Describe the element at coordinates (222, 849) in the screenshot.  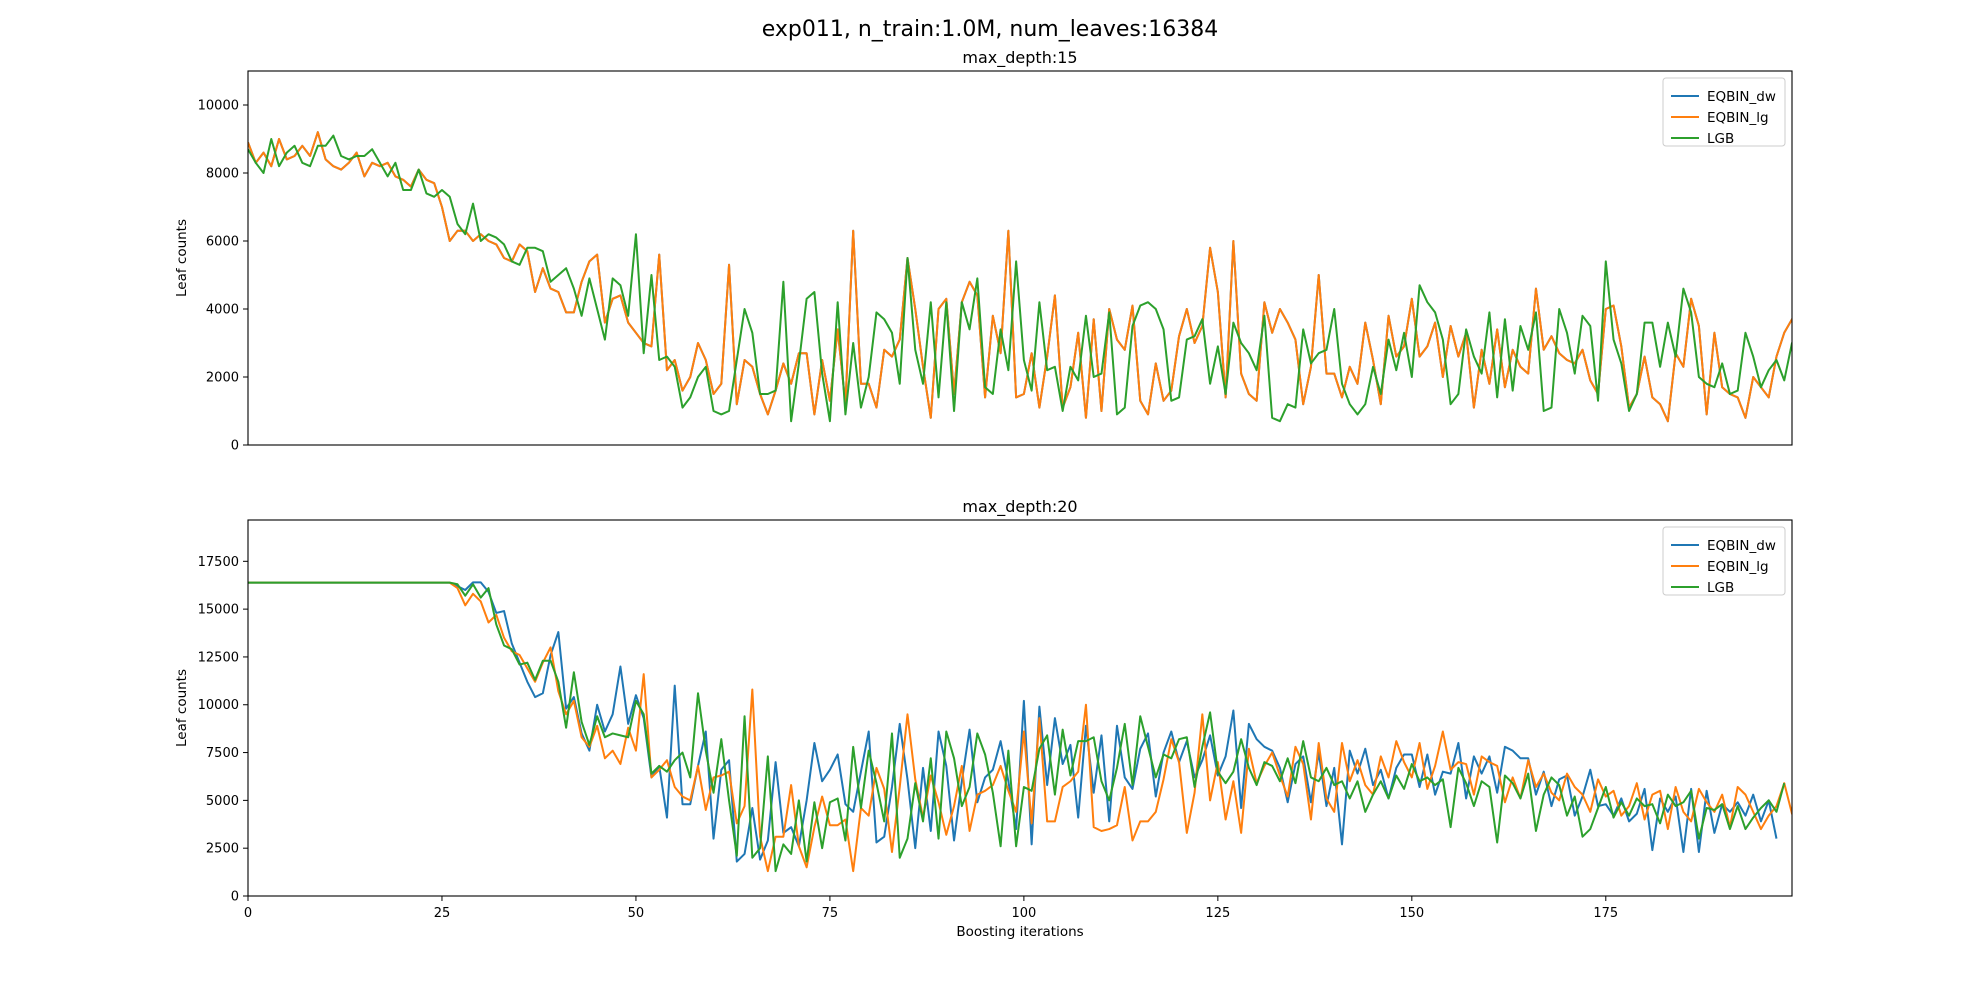
I see `y-tick-label: 2500` at that location.